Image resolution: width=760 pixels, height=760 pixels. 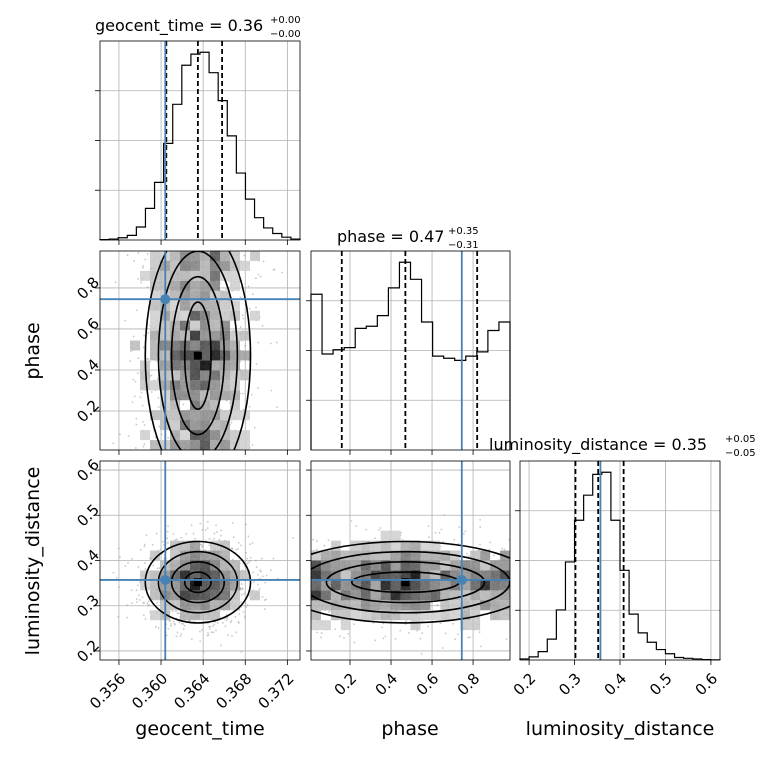 I want to click on x-axis-label-geocent-time: geocent_time, so click(x=199, y=729).